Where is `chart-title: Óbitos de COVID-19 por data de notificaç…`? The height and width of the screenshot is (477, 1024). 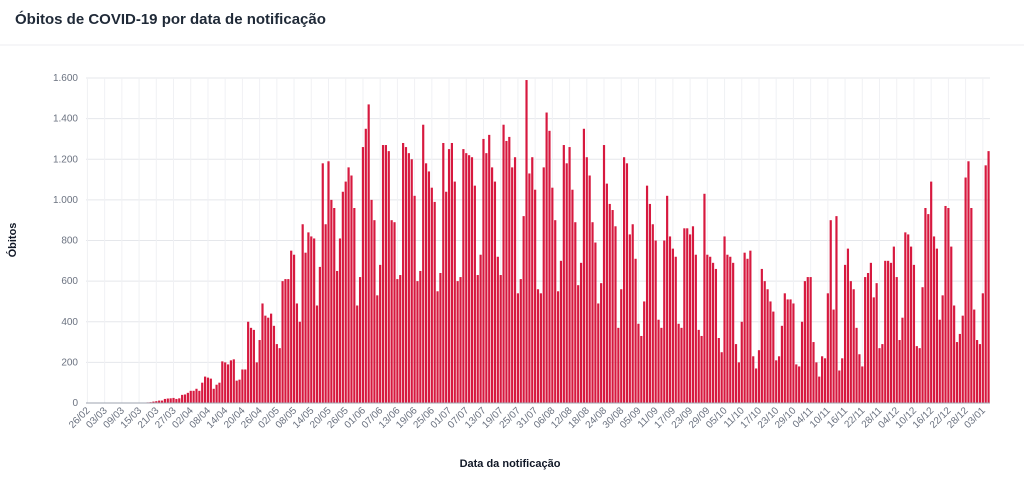 chart-title: Óbitos de COVID-19 por data de notificaç… is located at coordinates (170, 19).